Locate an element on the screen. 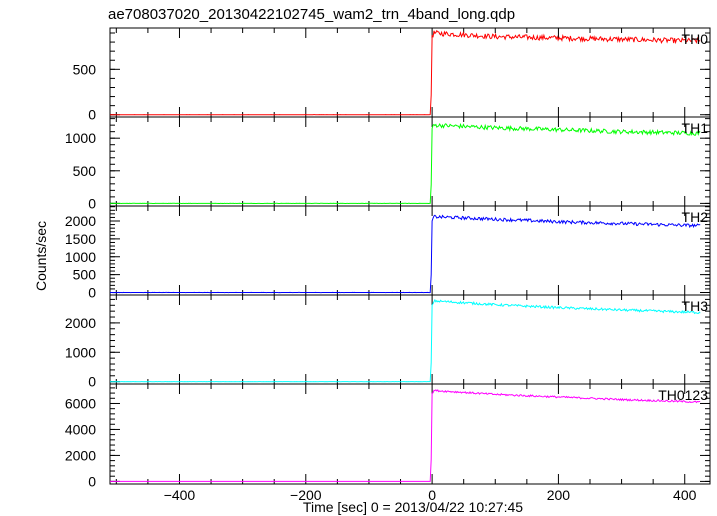  series-line-th3 is located at coordinates (405, 340).